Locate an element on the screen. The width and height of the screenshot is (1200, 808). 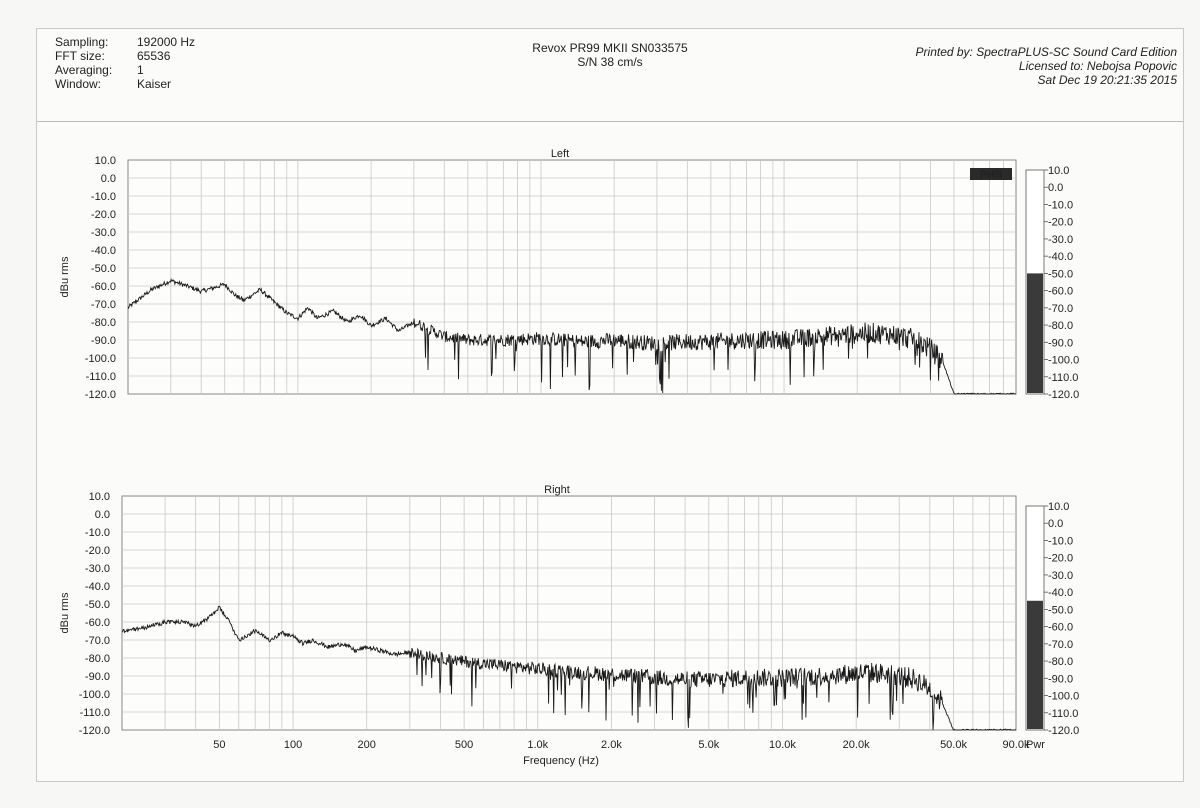
param-label: FFT size: is located at coordinates (80, 56).